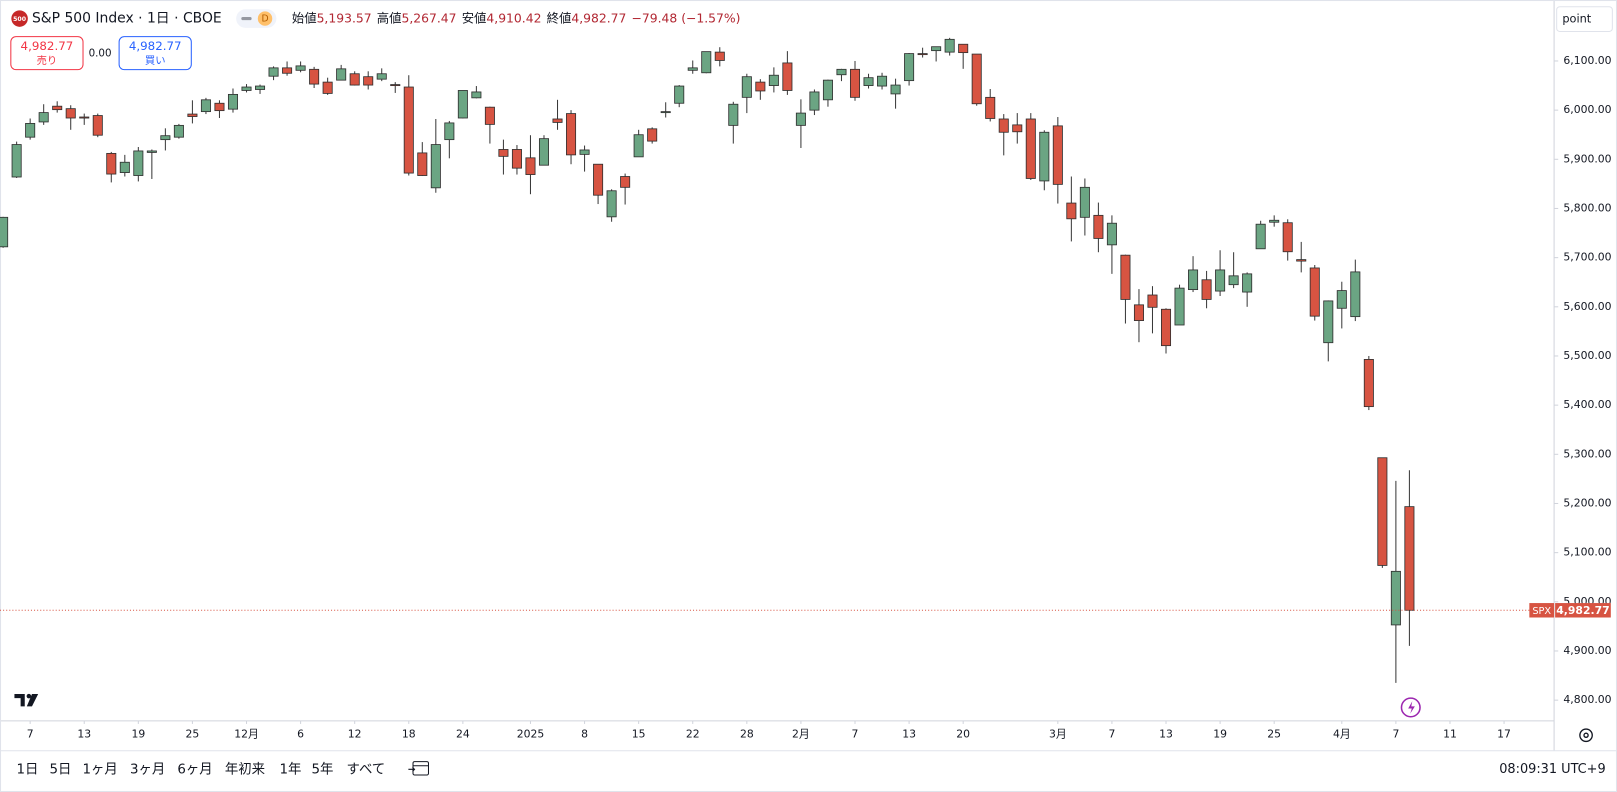  I want to click on gear-hub, so click(1586, 735).